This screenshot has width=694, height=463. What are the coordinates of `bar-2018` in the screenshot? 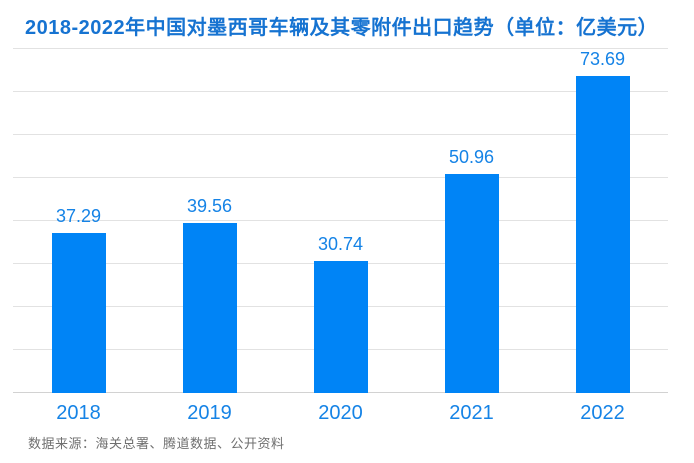 It's located at (78, 312).